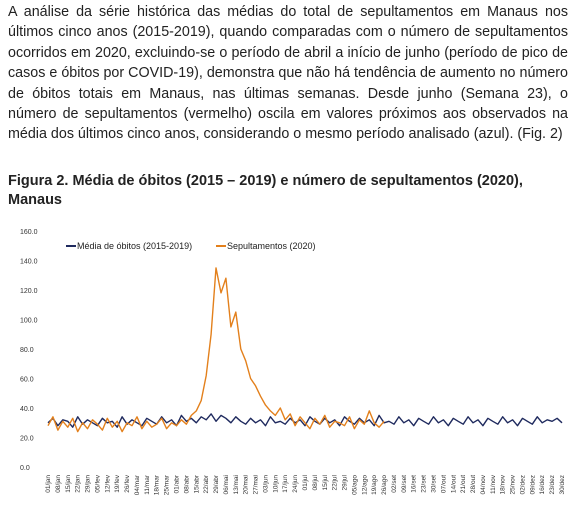 The height and width of the screenshot is (510, 581). I want to click on x-tick-label: 02/set, so click(394, 484).